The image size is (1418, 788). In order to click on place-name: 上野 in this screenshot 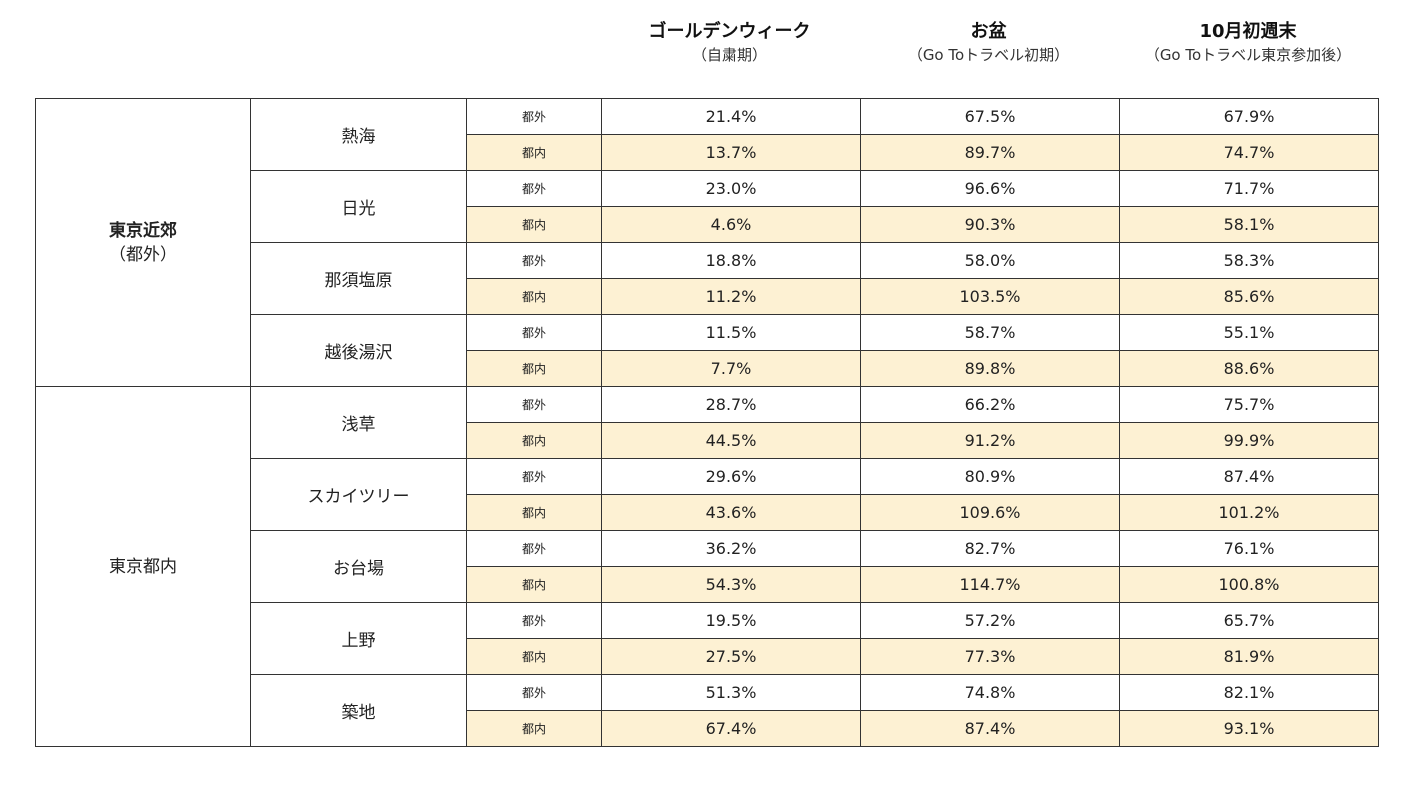, I will do `click(358, 638)`.